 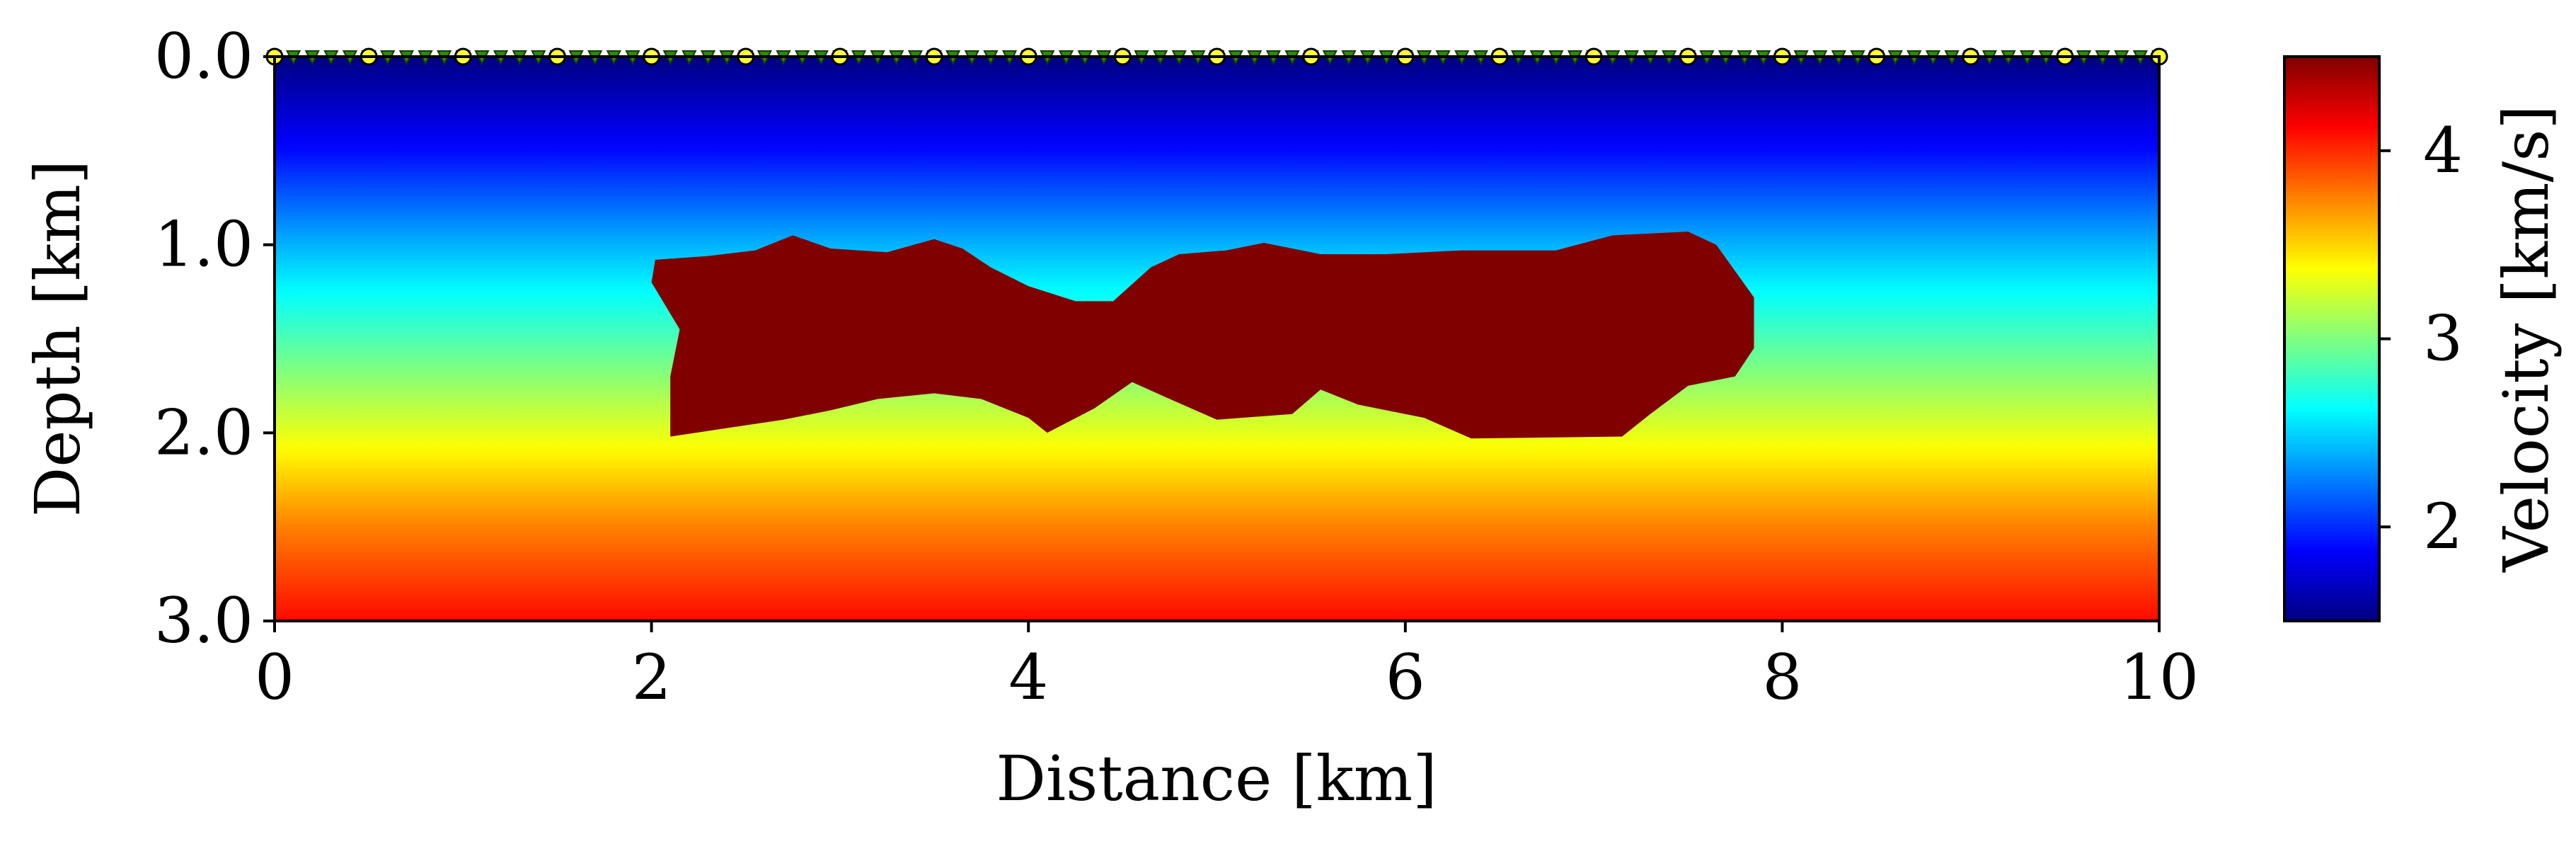 I want to click on colorbar-tick-label: 3, so click(x=2443, y=338).